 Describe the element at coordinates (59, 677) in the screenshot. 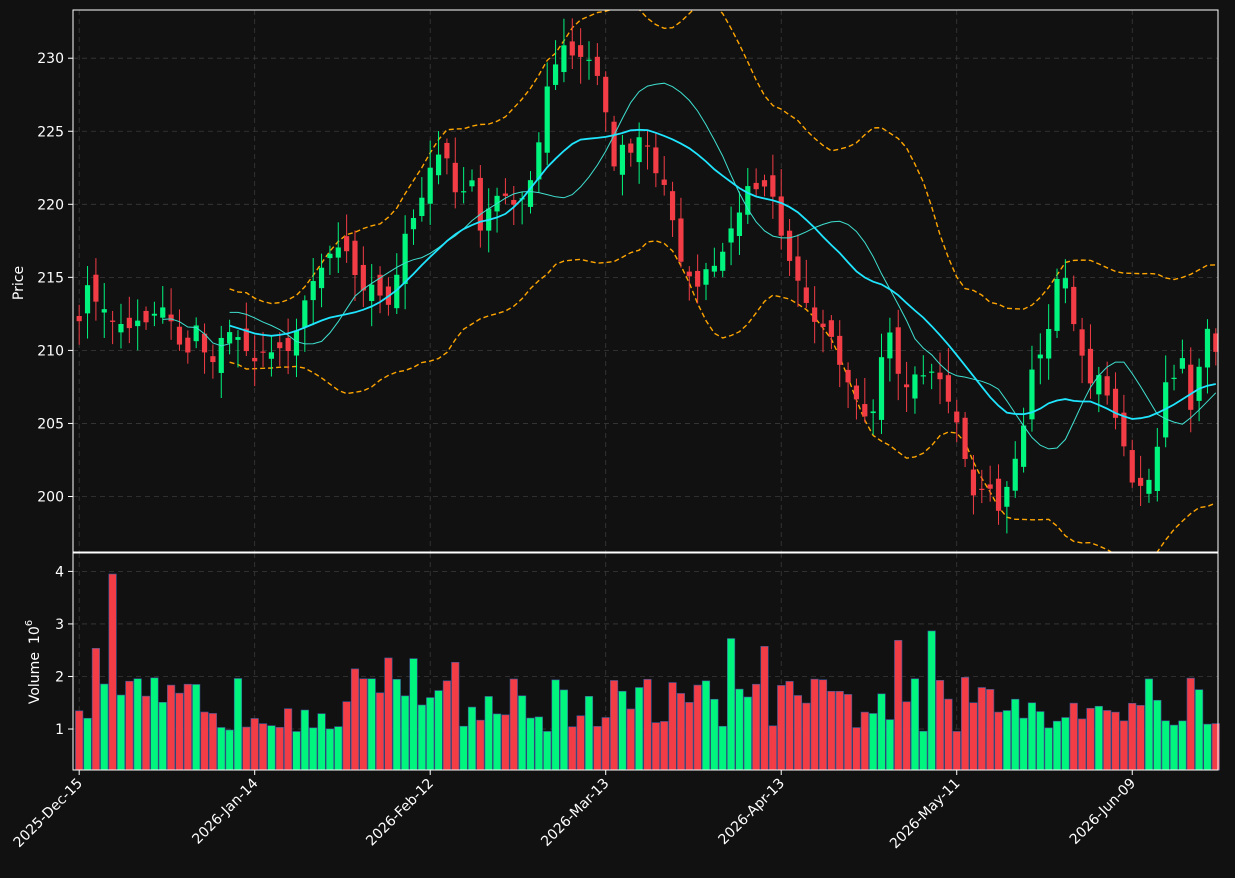

I see `volume-tick-label: 2` at that location.